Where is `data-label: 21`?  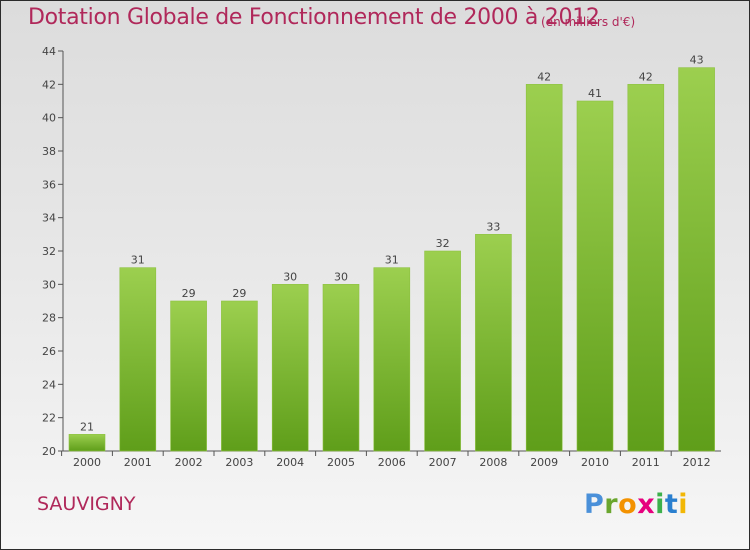 data-label: 21 is located at coordinates (87, 426).